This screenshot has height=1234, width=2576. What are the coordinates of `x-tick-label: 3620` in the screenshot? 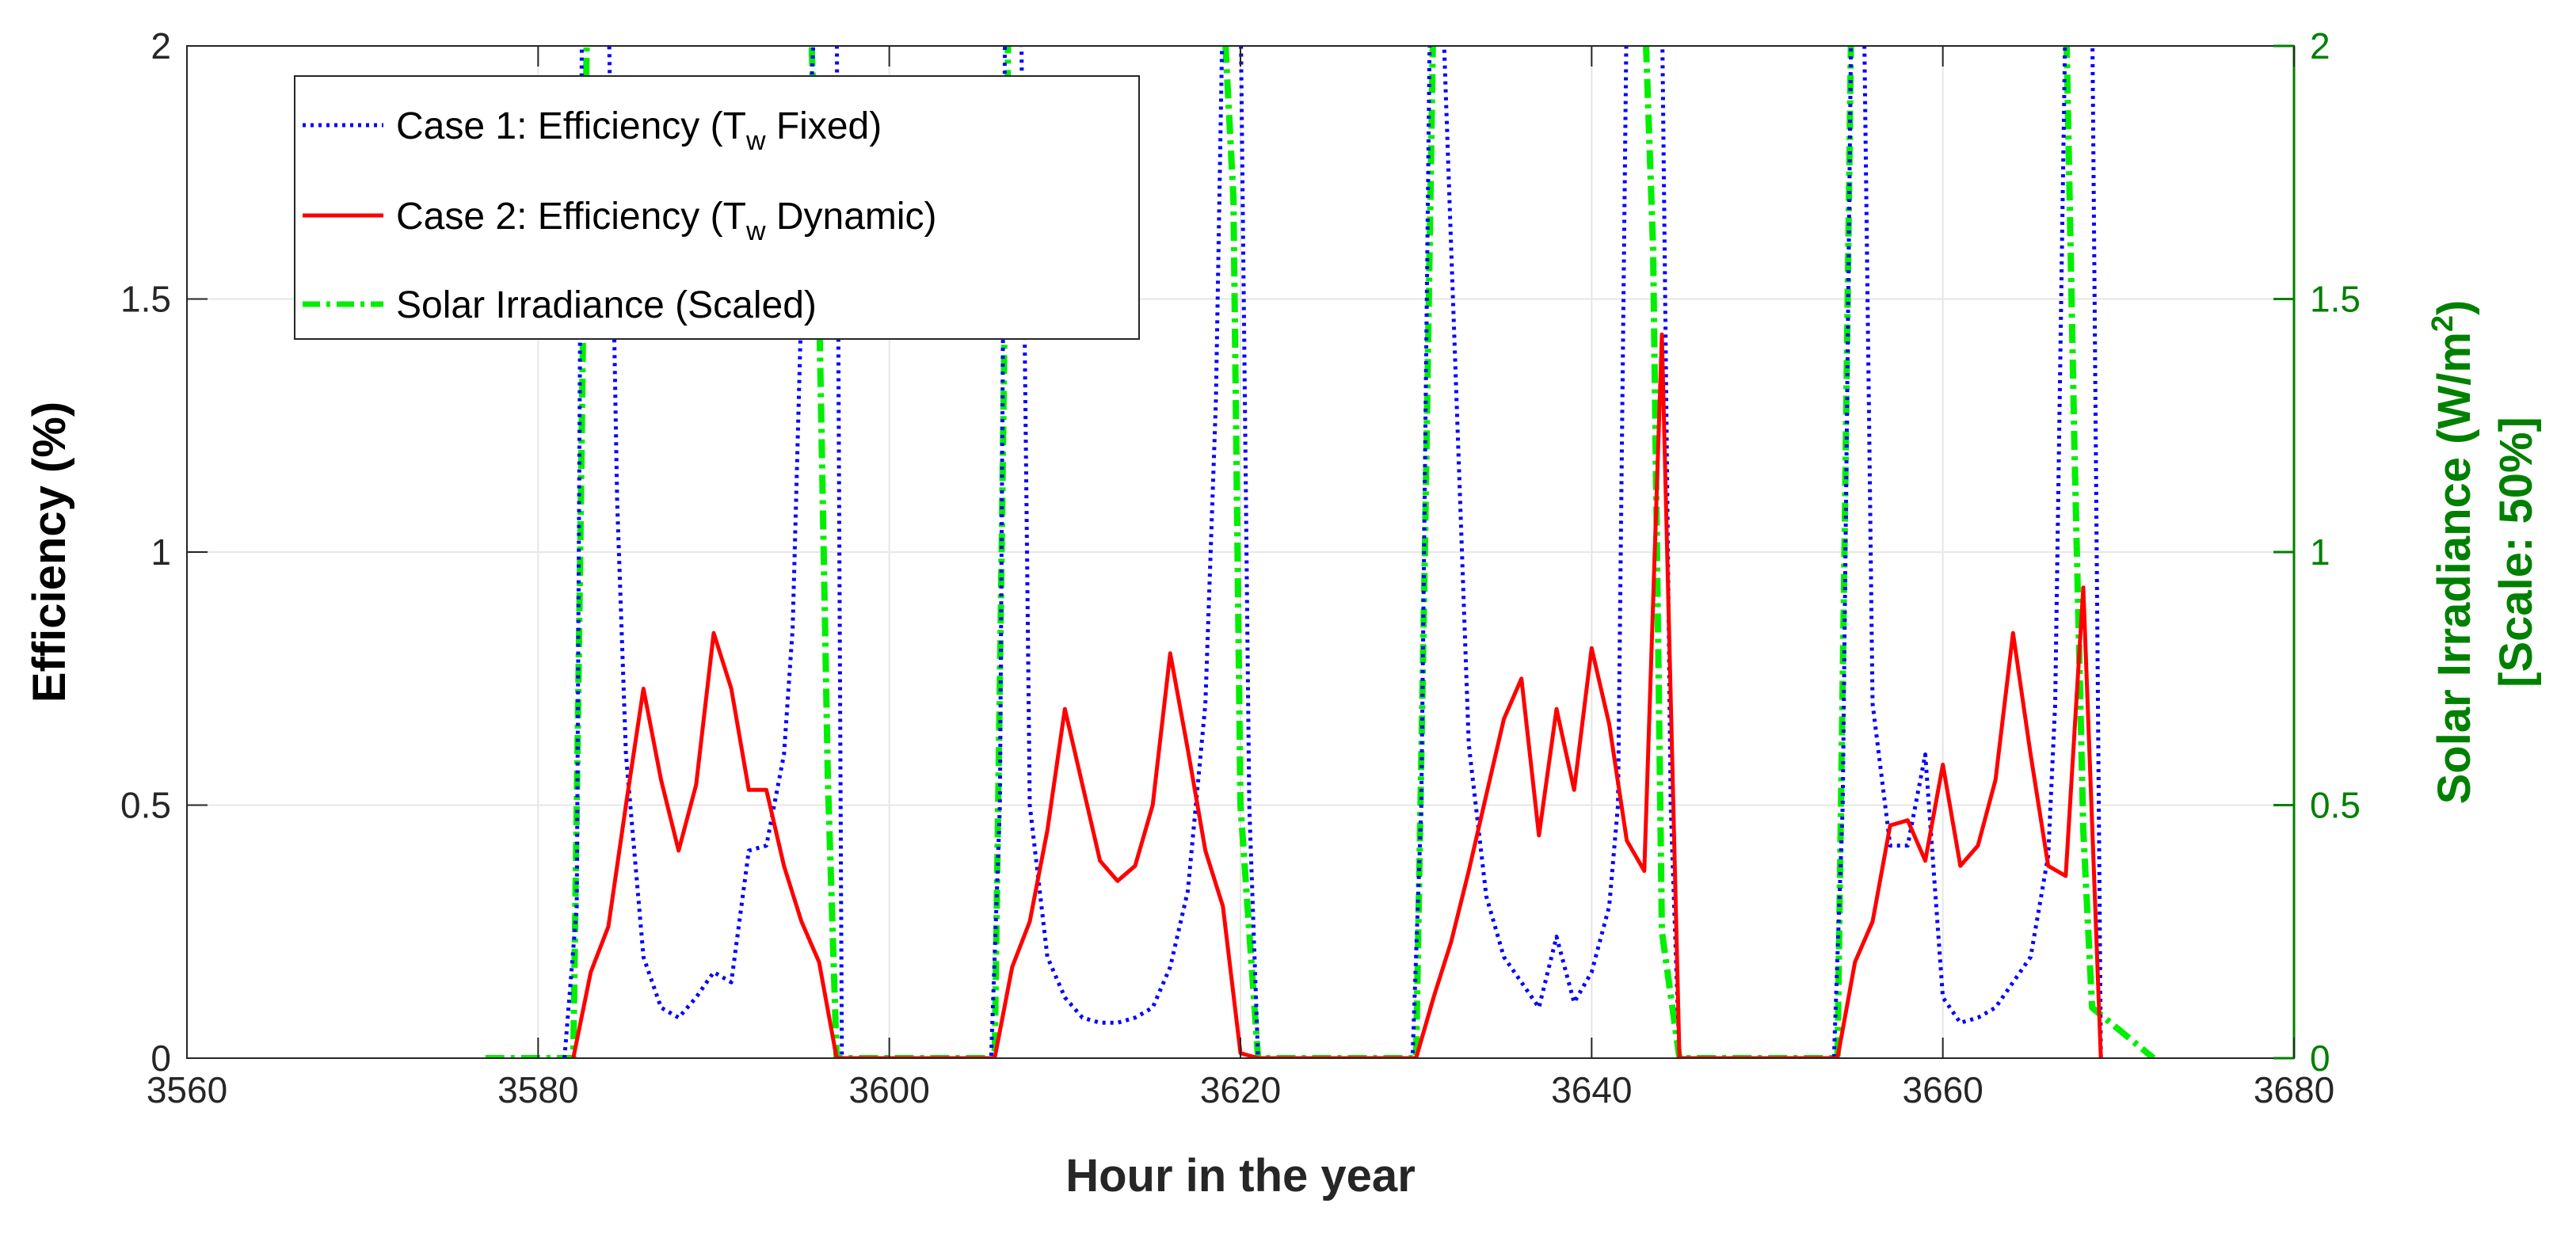 It's located at (1240, 1090).